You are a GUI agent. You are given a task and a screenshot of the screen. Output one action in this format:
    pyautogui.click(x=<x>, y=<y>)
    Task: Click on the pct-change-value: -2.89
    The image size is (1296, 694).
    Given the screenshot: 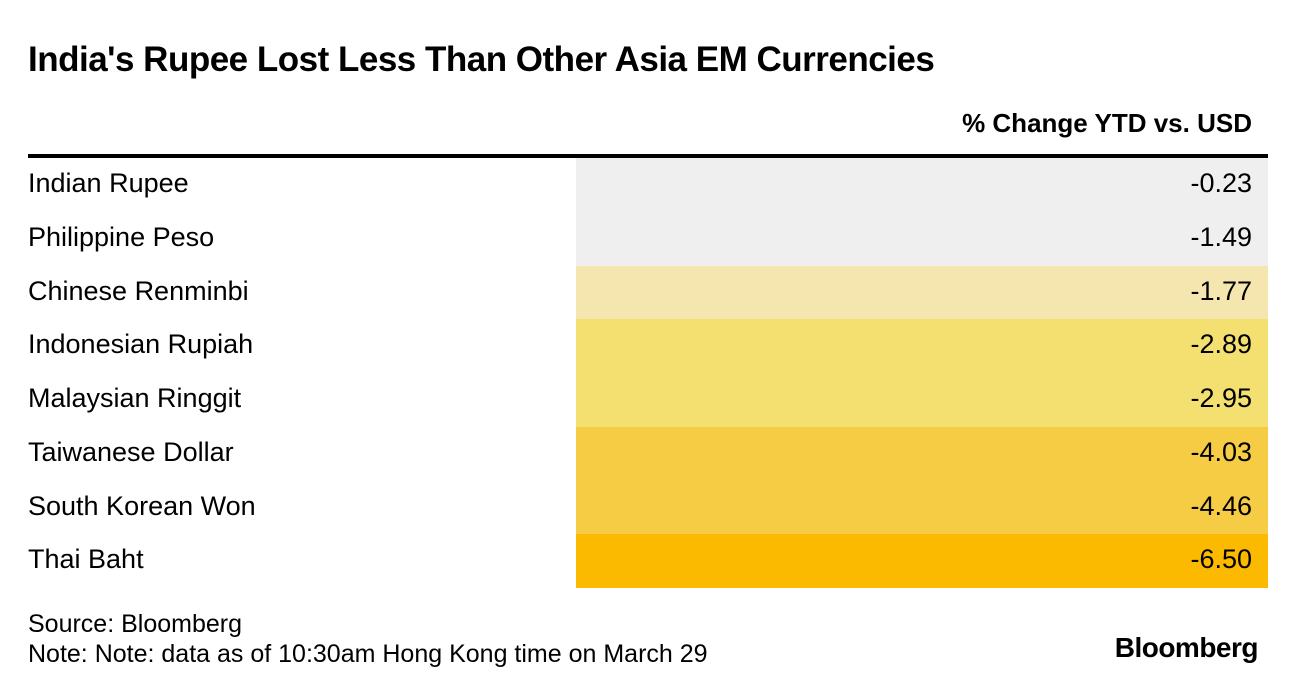 What is the action you would take?
    pyautogui.click(x=1221, y=344)
    